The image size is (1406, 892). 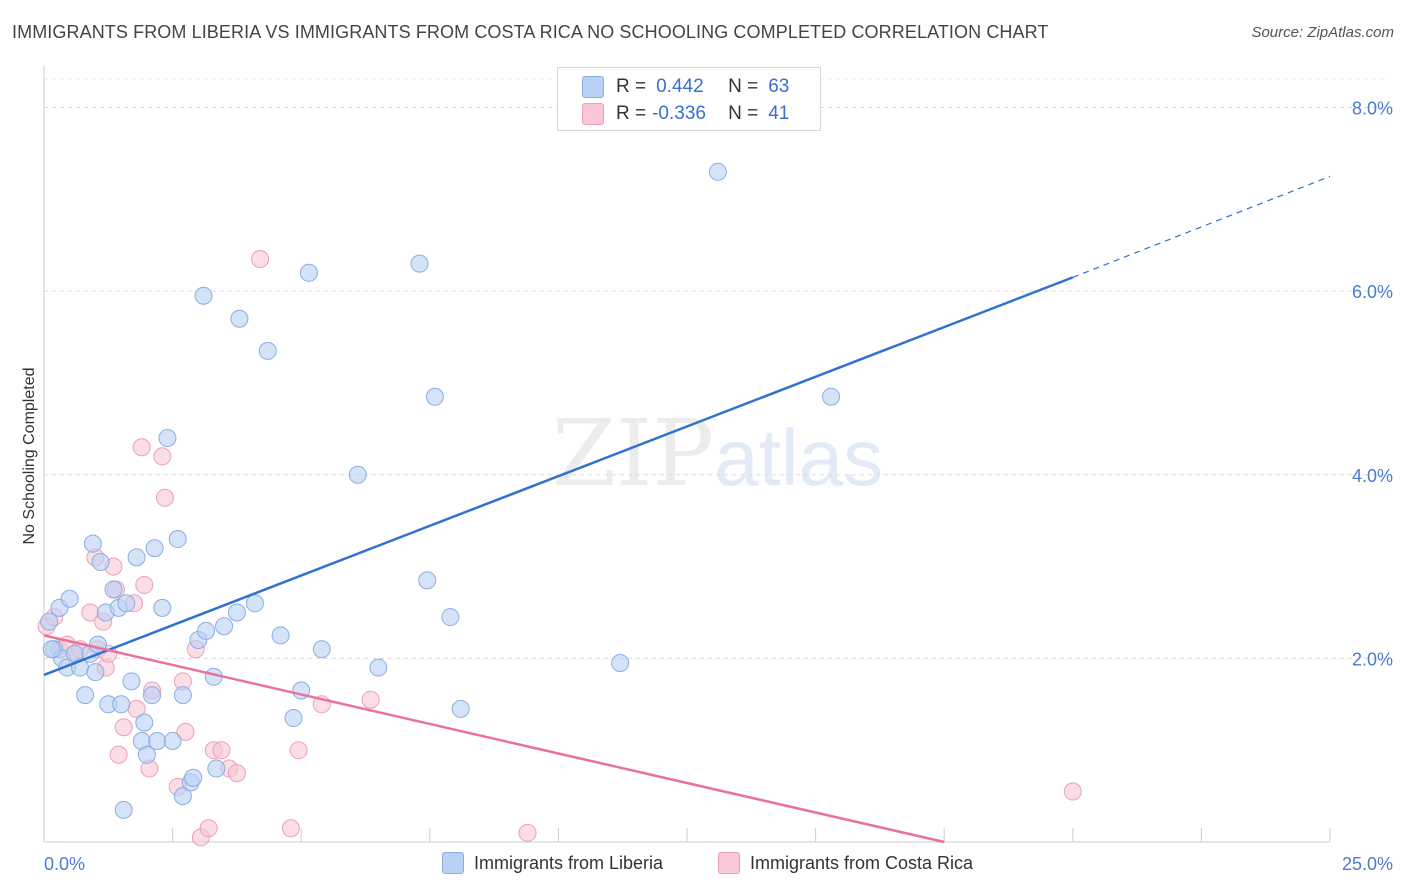 I want to click on y-tick-label: 4.0%, so click(x=1372, y=476).